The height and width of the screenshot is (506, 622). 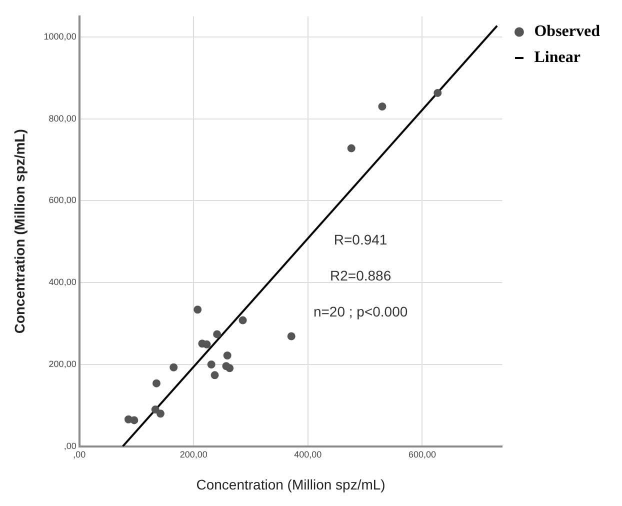 What do you see at coordinates (422, 454) in the screenshot?
I see `x-tick-label: 600,00` at bounding box center [422, 454].